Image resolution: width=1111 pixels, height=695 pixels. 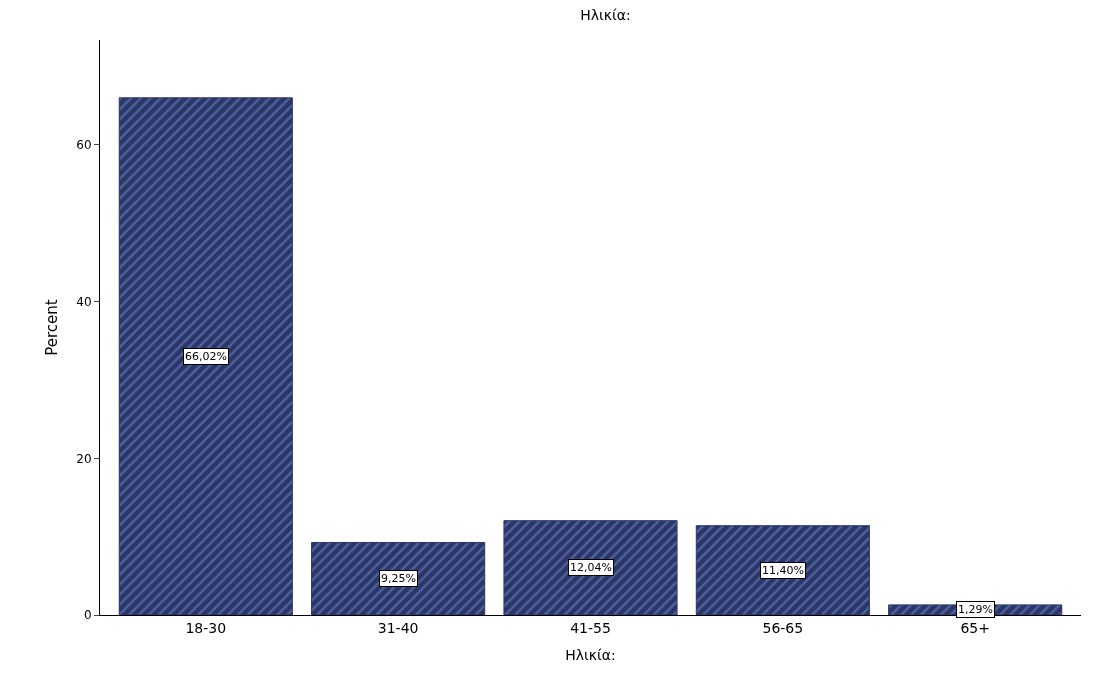 What do you see at coordinates (590, 655) in the screenshot?
I see `x-axis-title: Ηλικία:` at bounding box center [590, 655].